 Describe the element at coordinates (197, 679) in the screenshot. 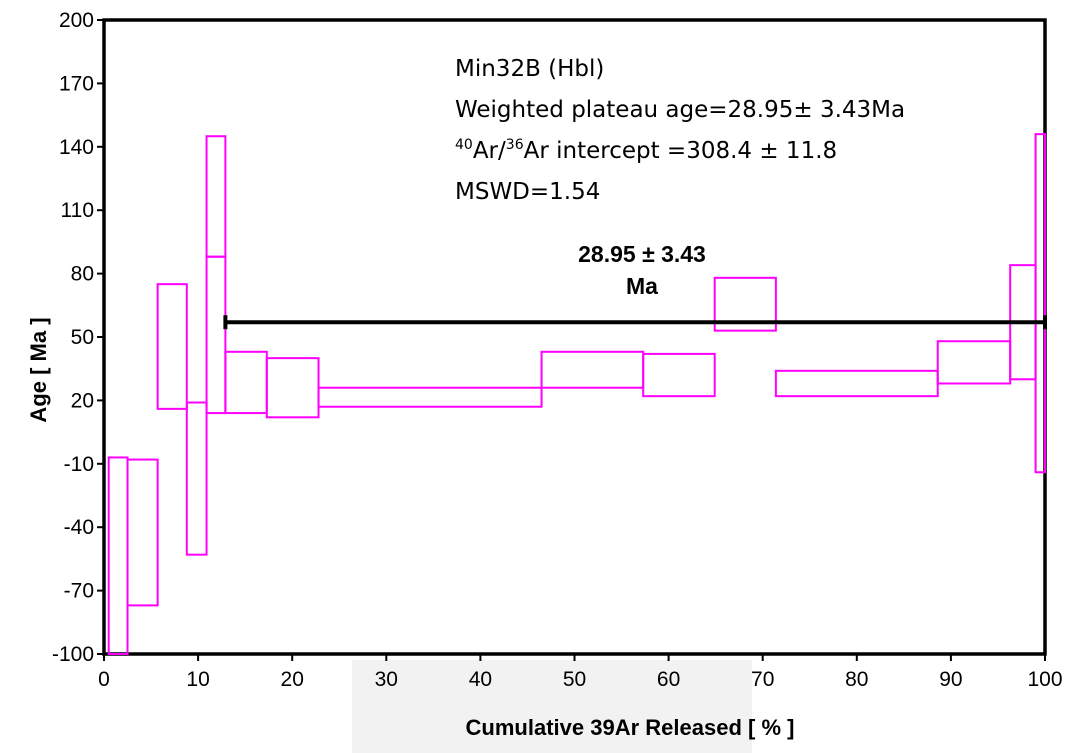

I see `x-tick-label: 10` at that location.